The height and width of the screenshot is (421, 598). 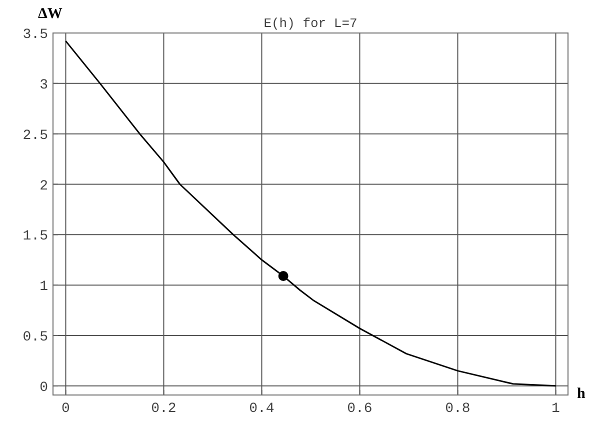 What do you see at coordinates (44, 85) in the screenshot?
I see `y-tick-label: 3` at bounding box center [44, 85].